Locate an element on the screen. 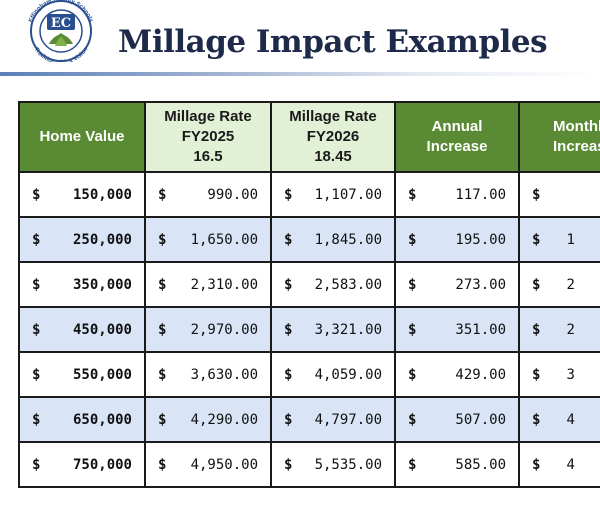  cell-value: 2,583.00 is located at coordinates (348, 284).